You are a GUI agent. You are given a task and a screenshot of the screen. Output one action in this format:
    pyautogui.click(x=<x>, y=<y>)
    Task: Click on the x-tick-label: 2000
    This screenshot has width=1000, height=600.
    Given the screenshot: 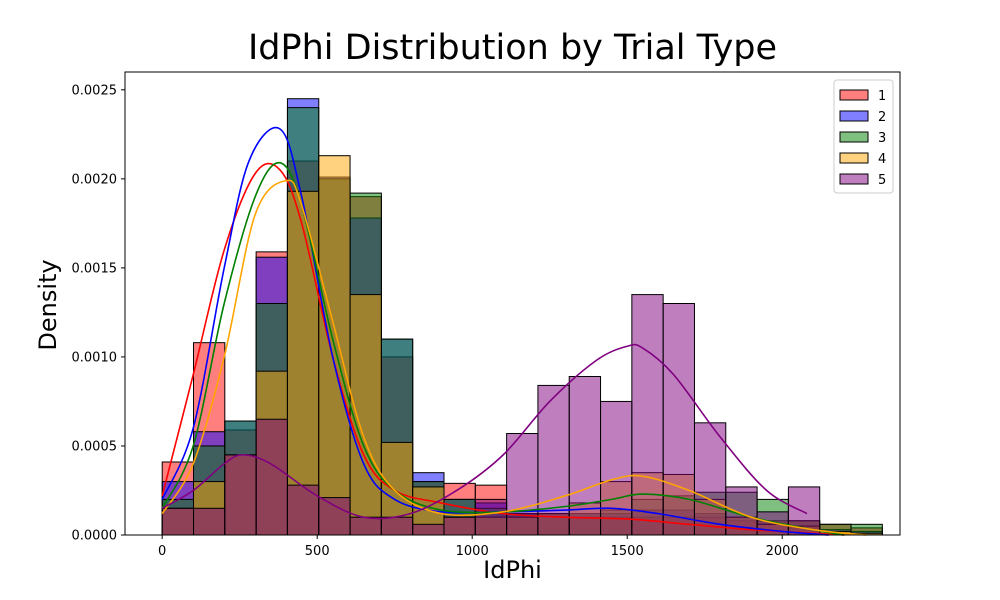 What is the action you would take?
    pyautogui.click(x=782, y=551)
    